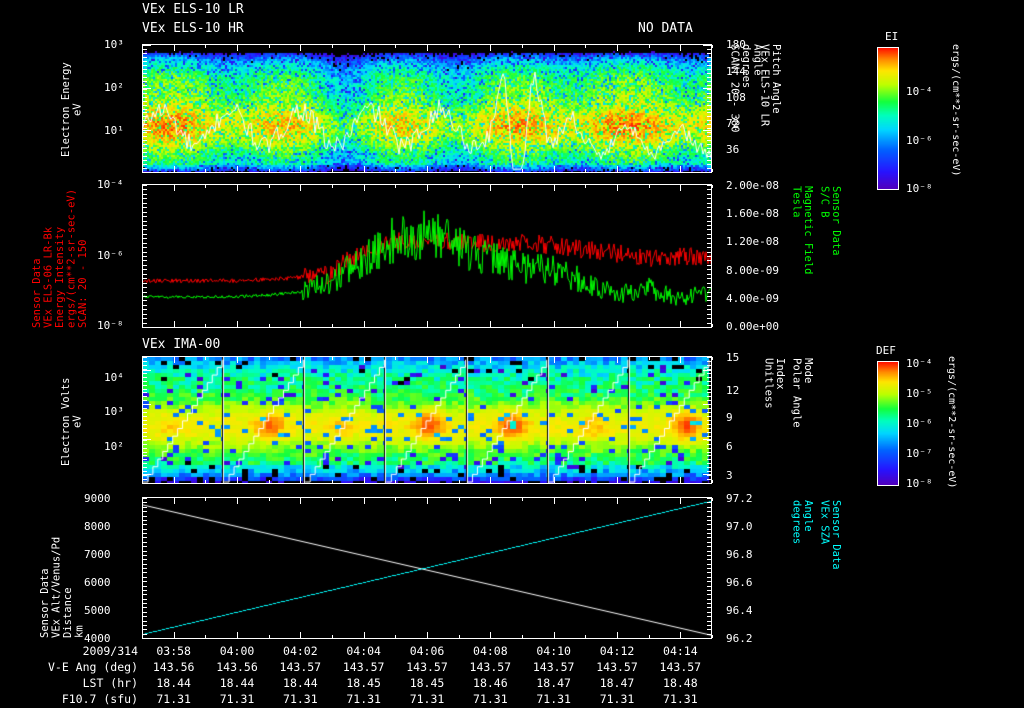 This screenshot has height=708, width=1024. Describe the element at coordinates (97, 582) in the screenshot. I see `panel4-ytick-3: 6000` at that location.